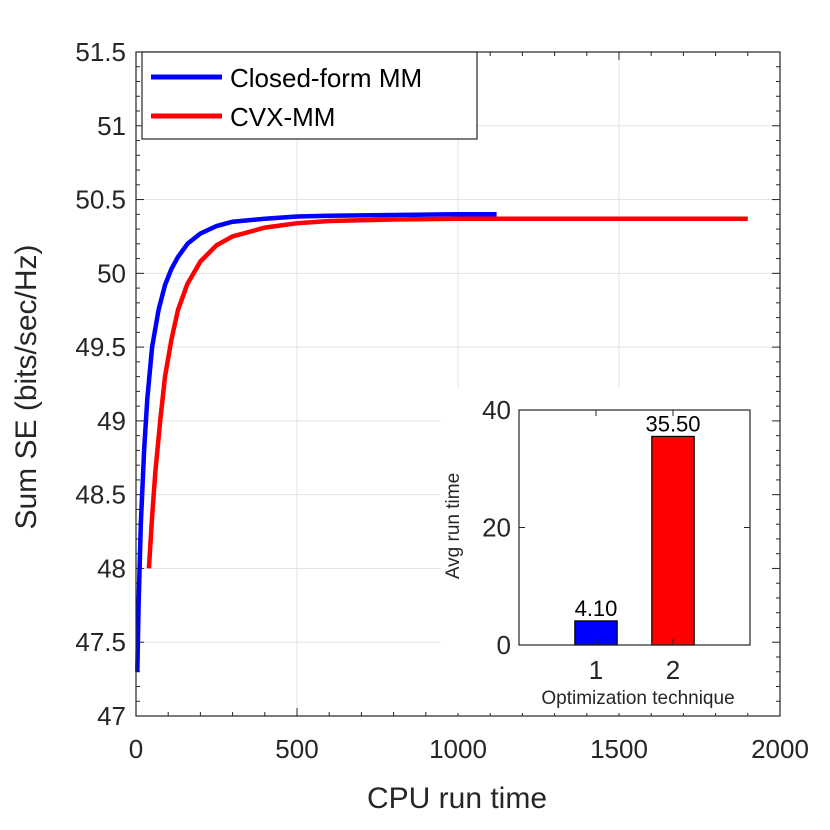  I want to click on legend-label-closed-form-mm: Closed-form MM, so click(326, 78).